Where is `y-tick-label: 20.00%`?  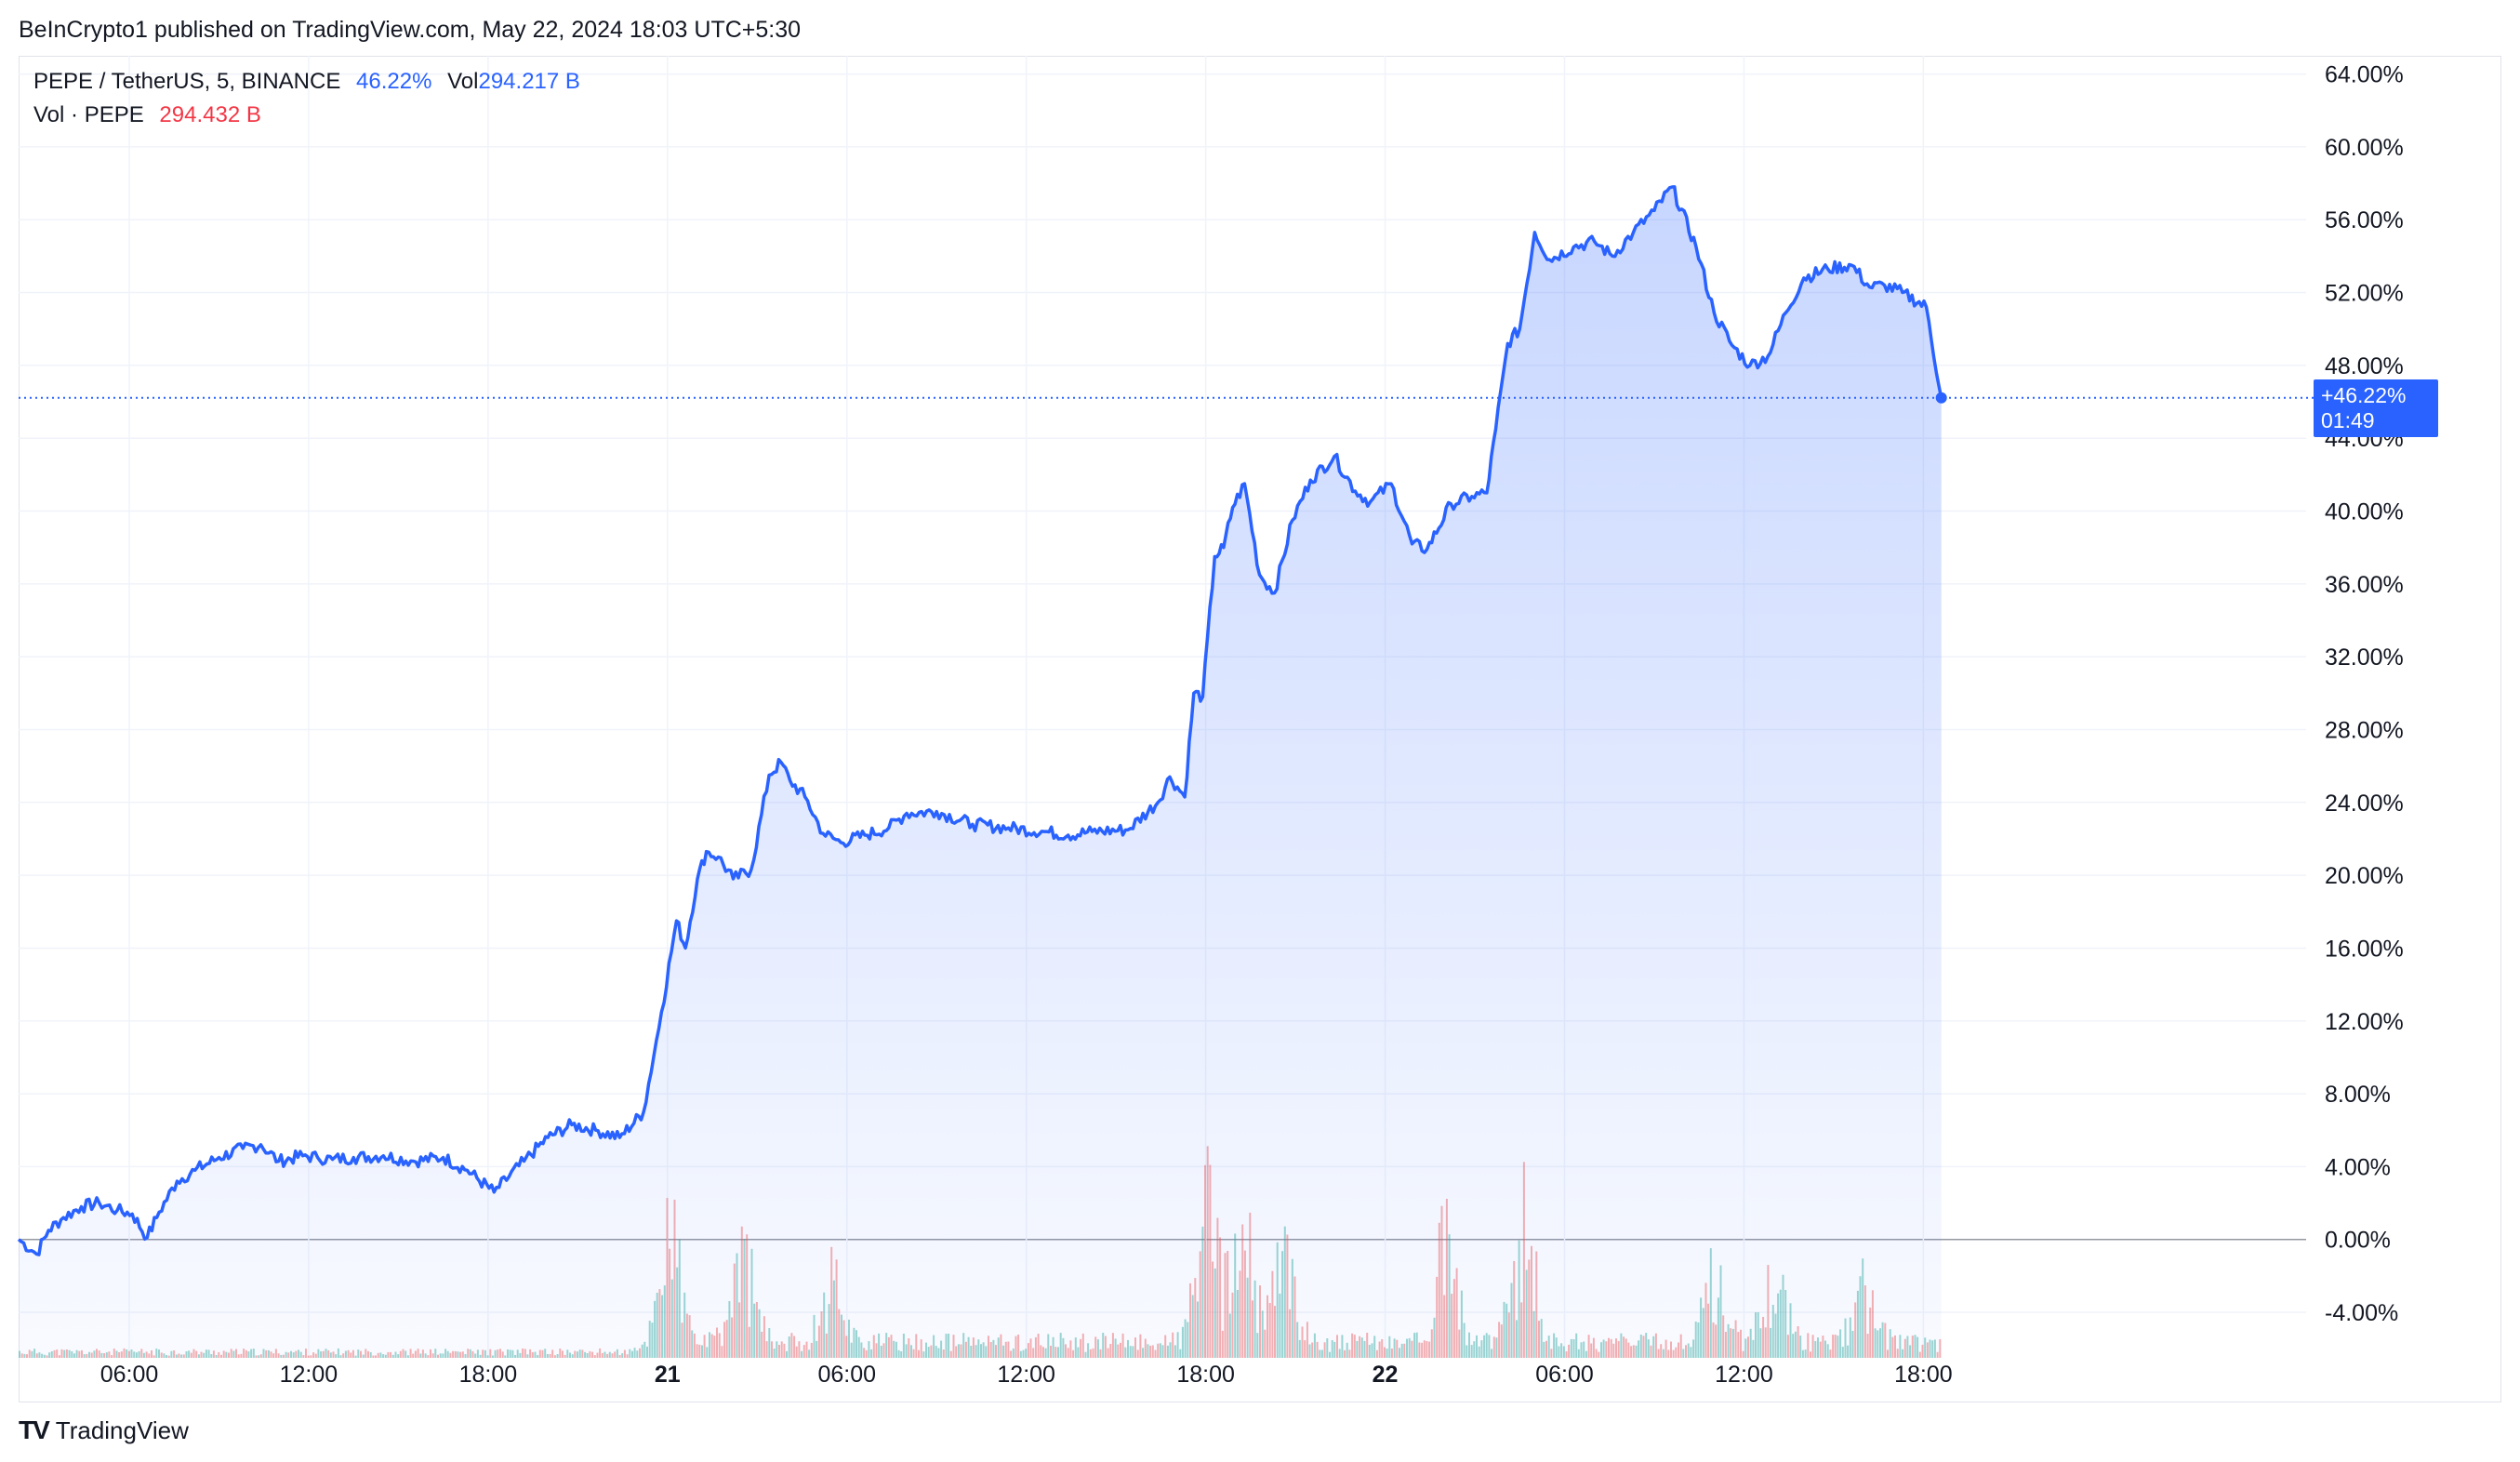 y-tick-label: 20.00% is located at coordinates (2364, 876).